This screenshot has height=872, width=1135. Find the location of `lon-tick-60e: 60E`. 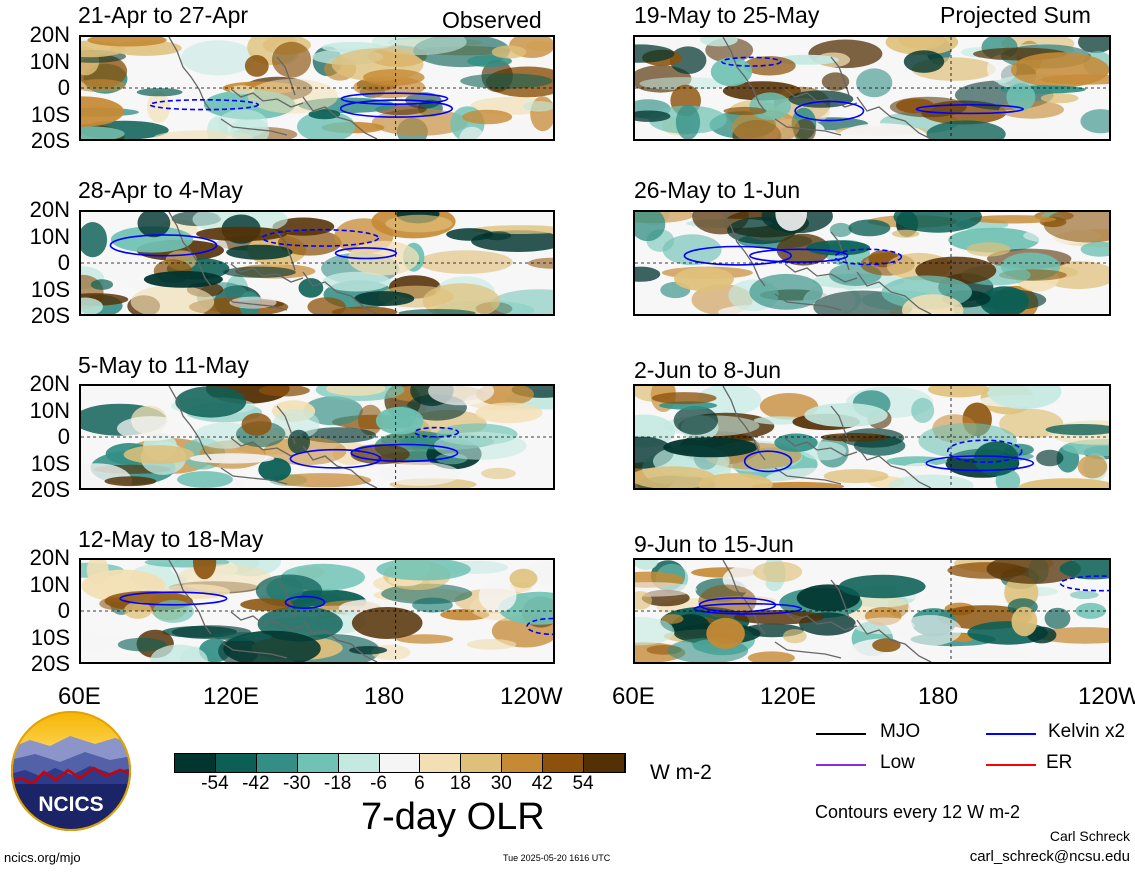

lon-tick-60e: 60E is located at coordinates (79, 696).